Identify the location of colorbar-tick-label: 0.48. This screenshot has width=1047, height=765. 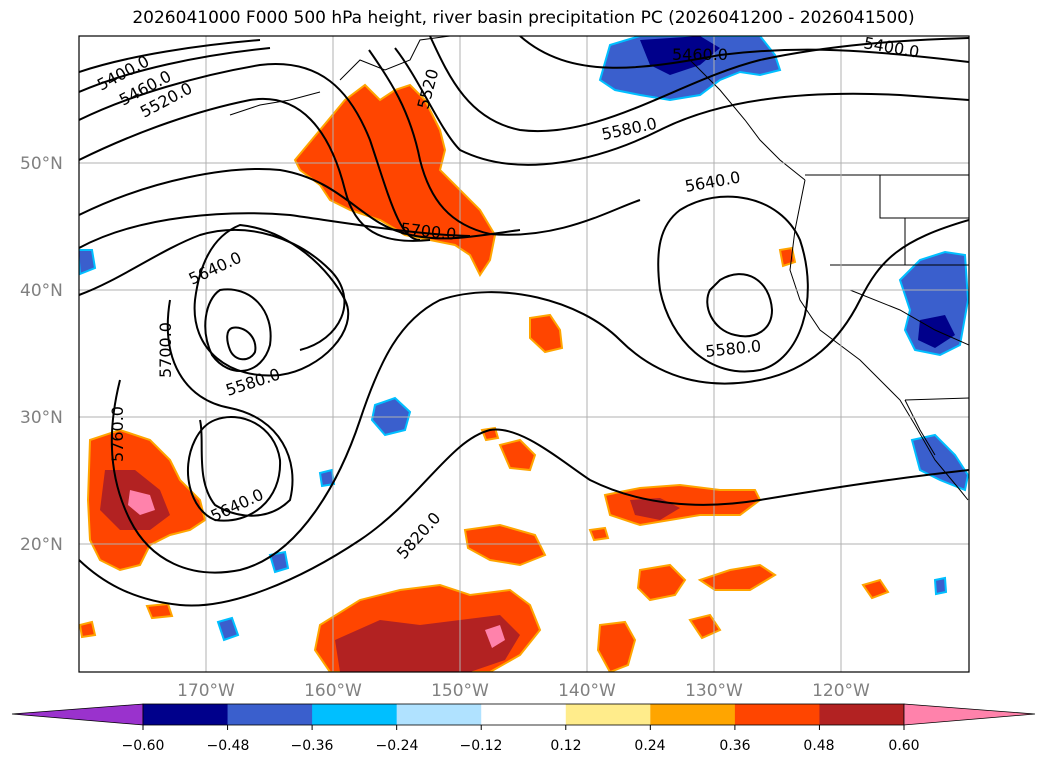
(818, 746).